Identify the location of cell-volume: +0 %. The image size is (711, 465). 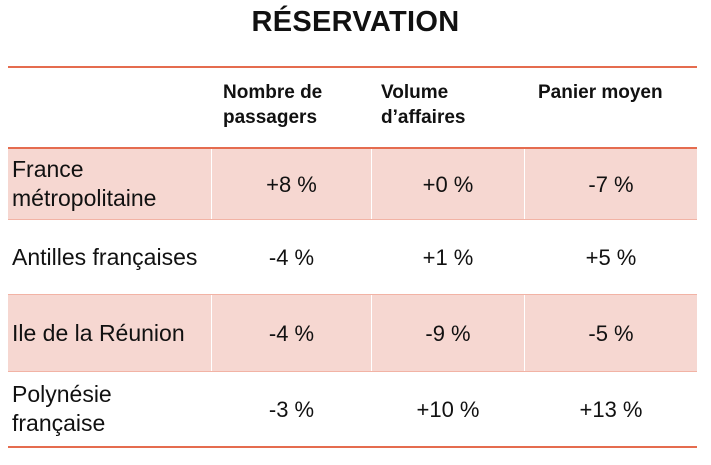
(447, 184).